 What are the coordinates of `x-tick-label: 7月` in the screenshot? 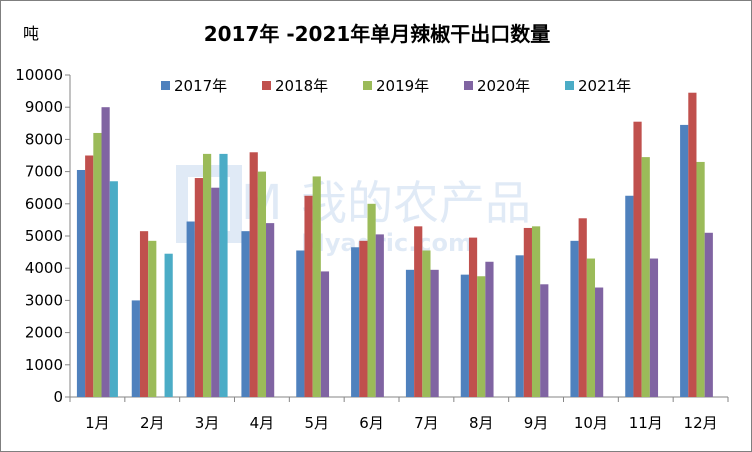 It's located at (426, 423).